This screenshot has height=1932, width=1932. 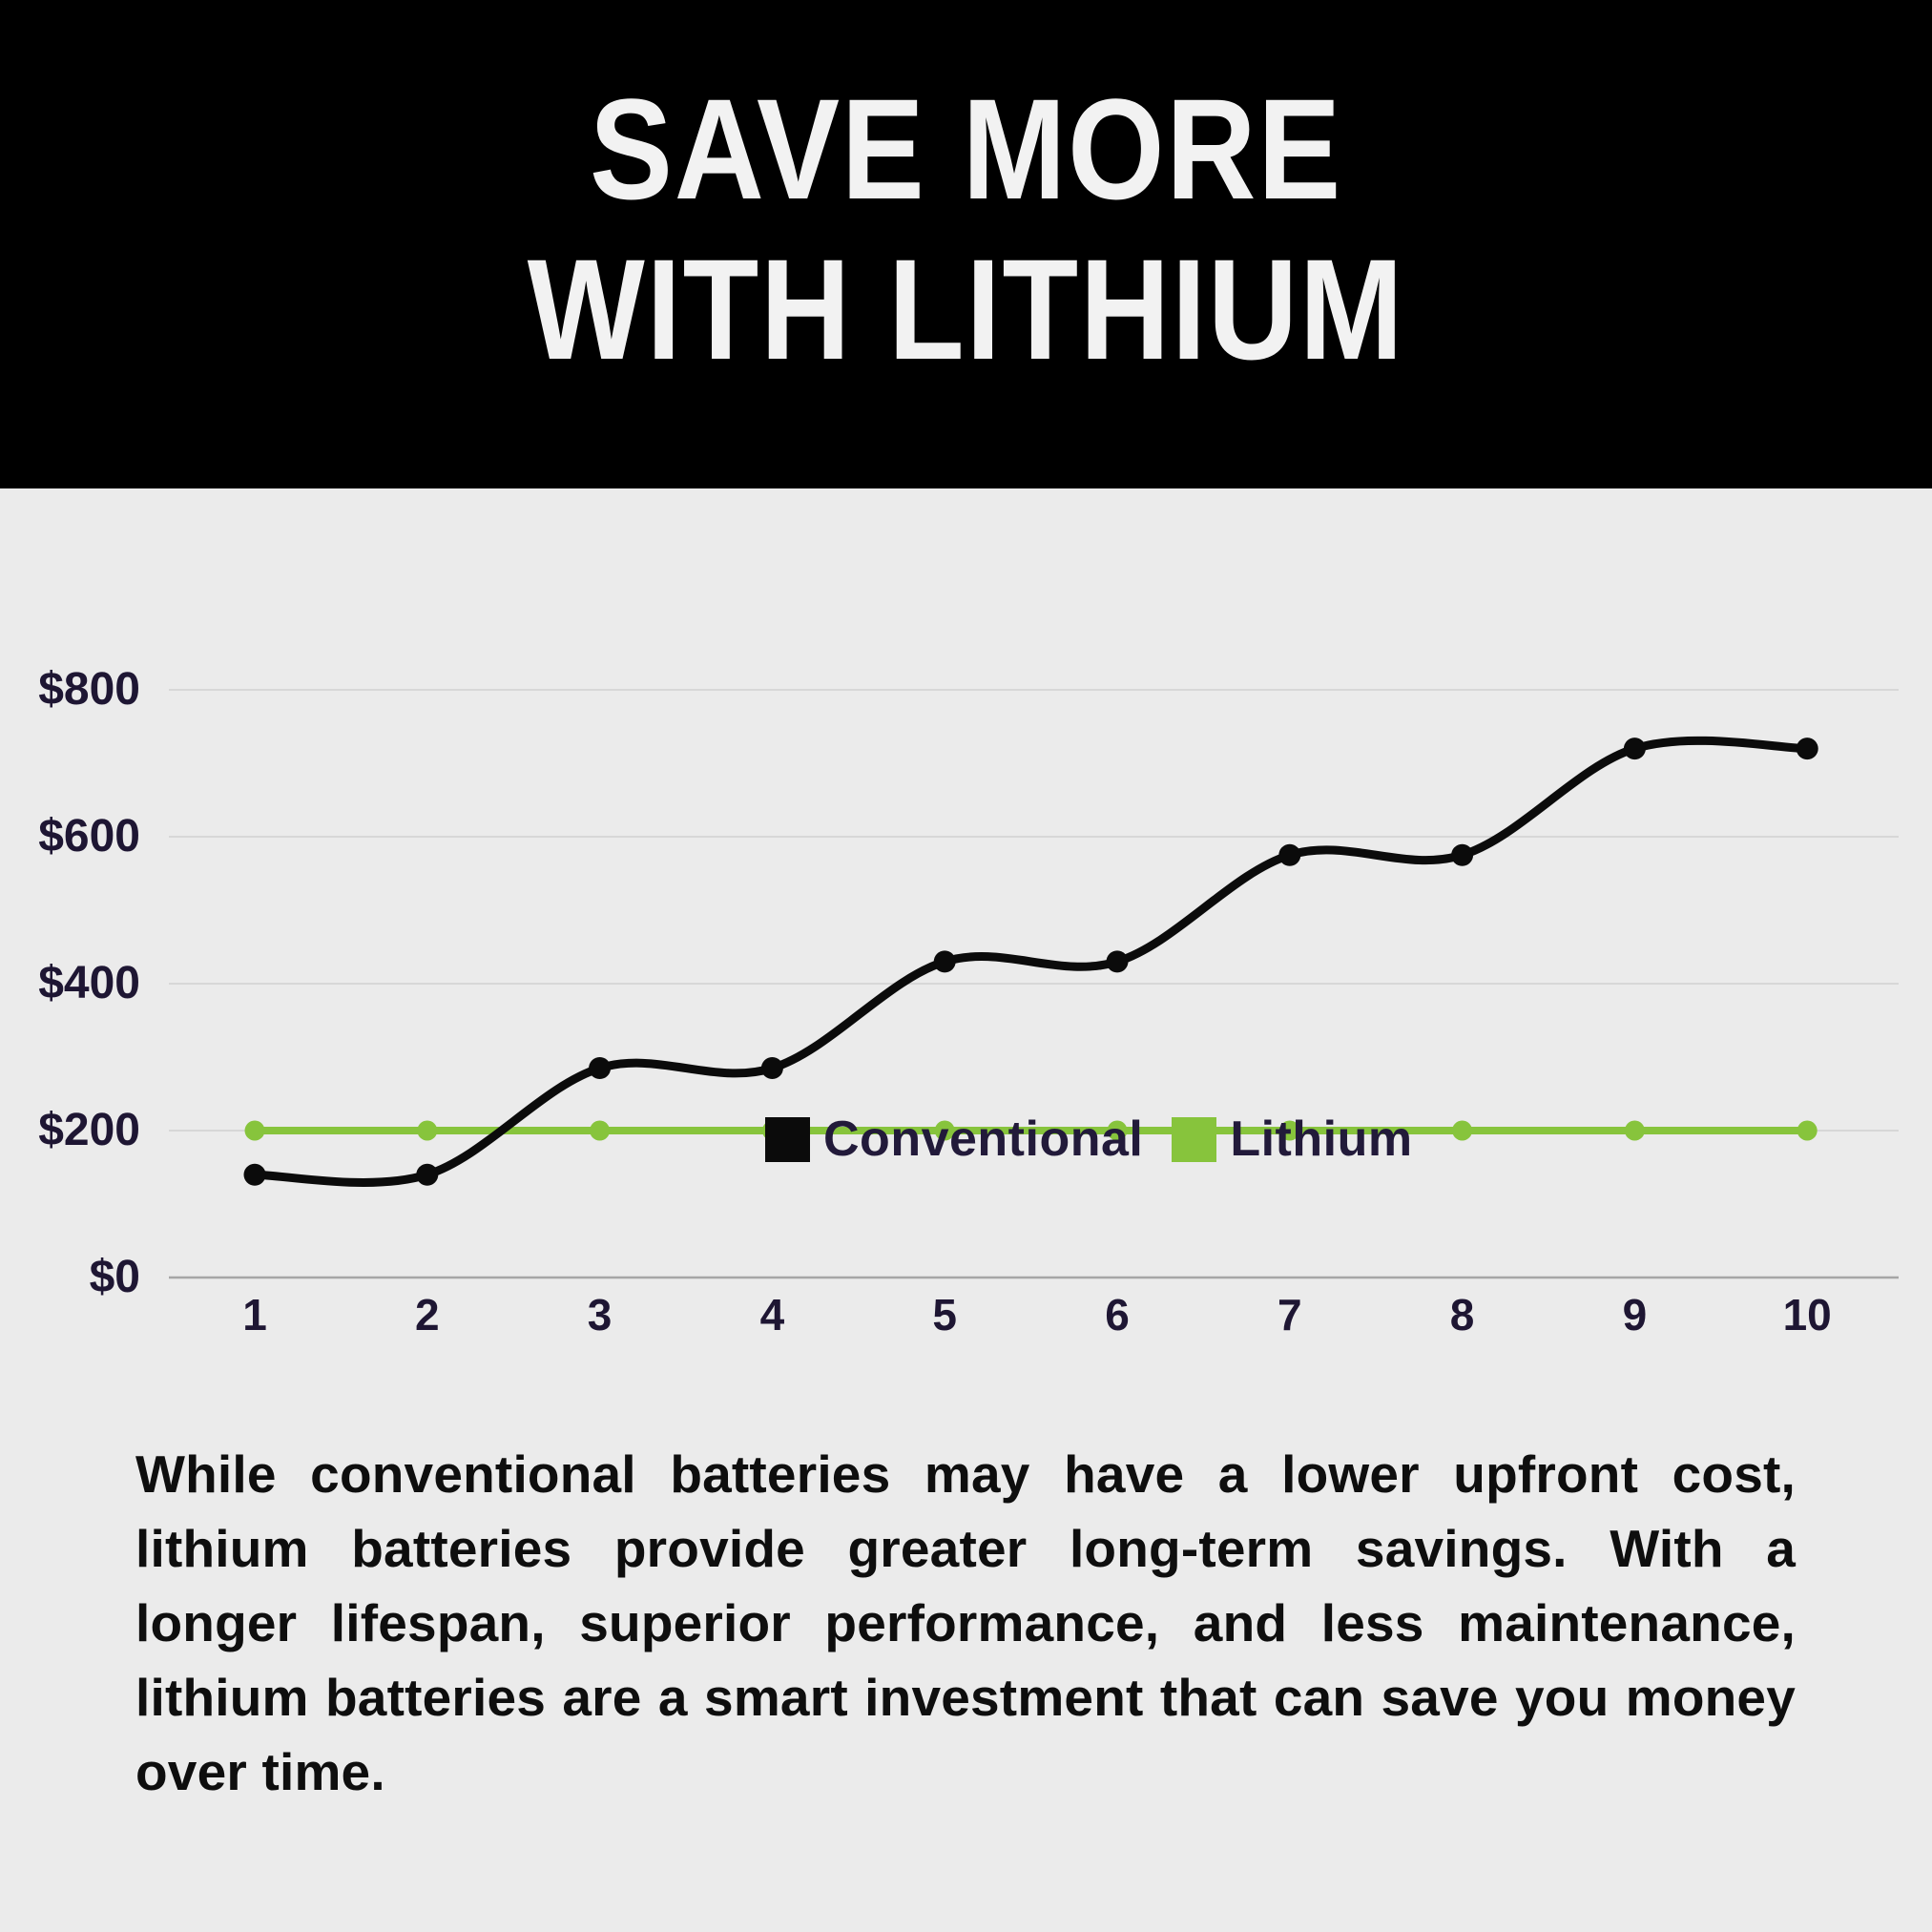 What do you see at coordinates (1117, 1315) in the screenshot?
I see `x-tick-label: 6` at bounding box center [1117, 1315].